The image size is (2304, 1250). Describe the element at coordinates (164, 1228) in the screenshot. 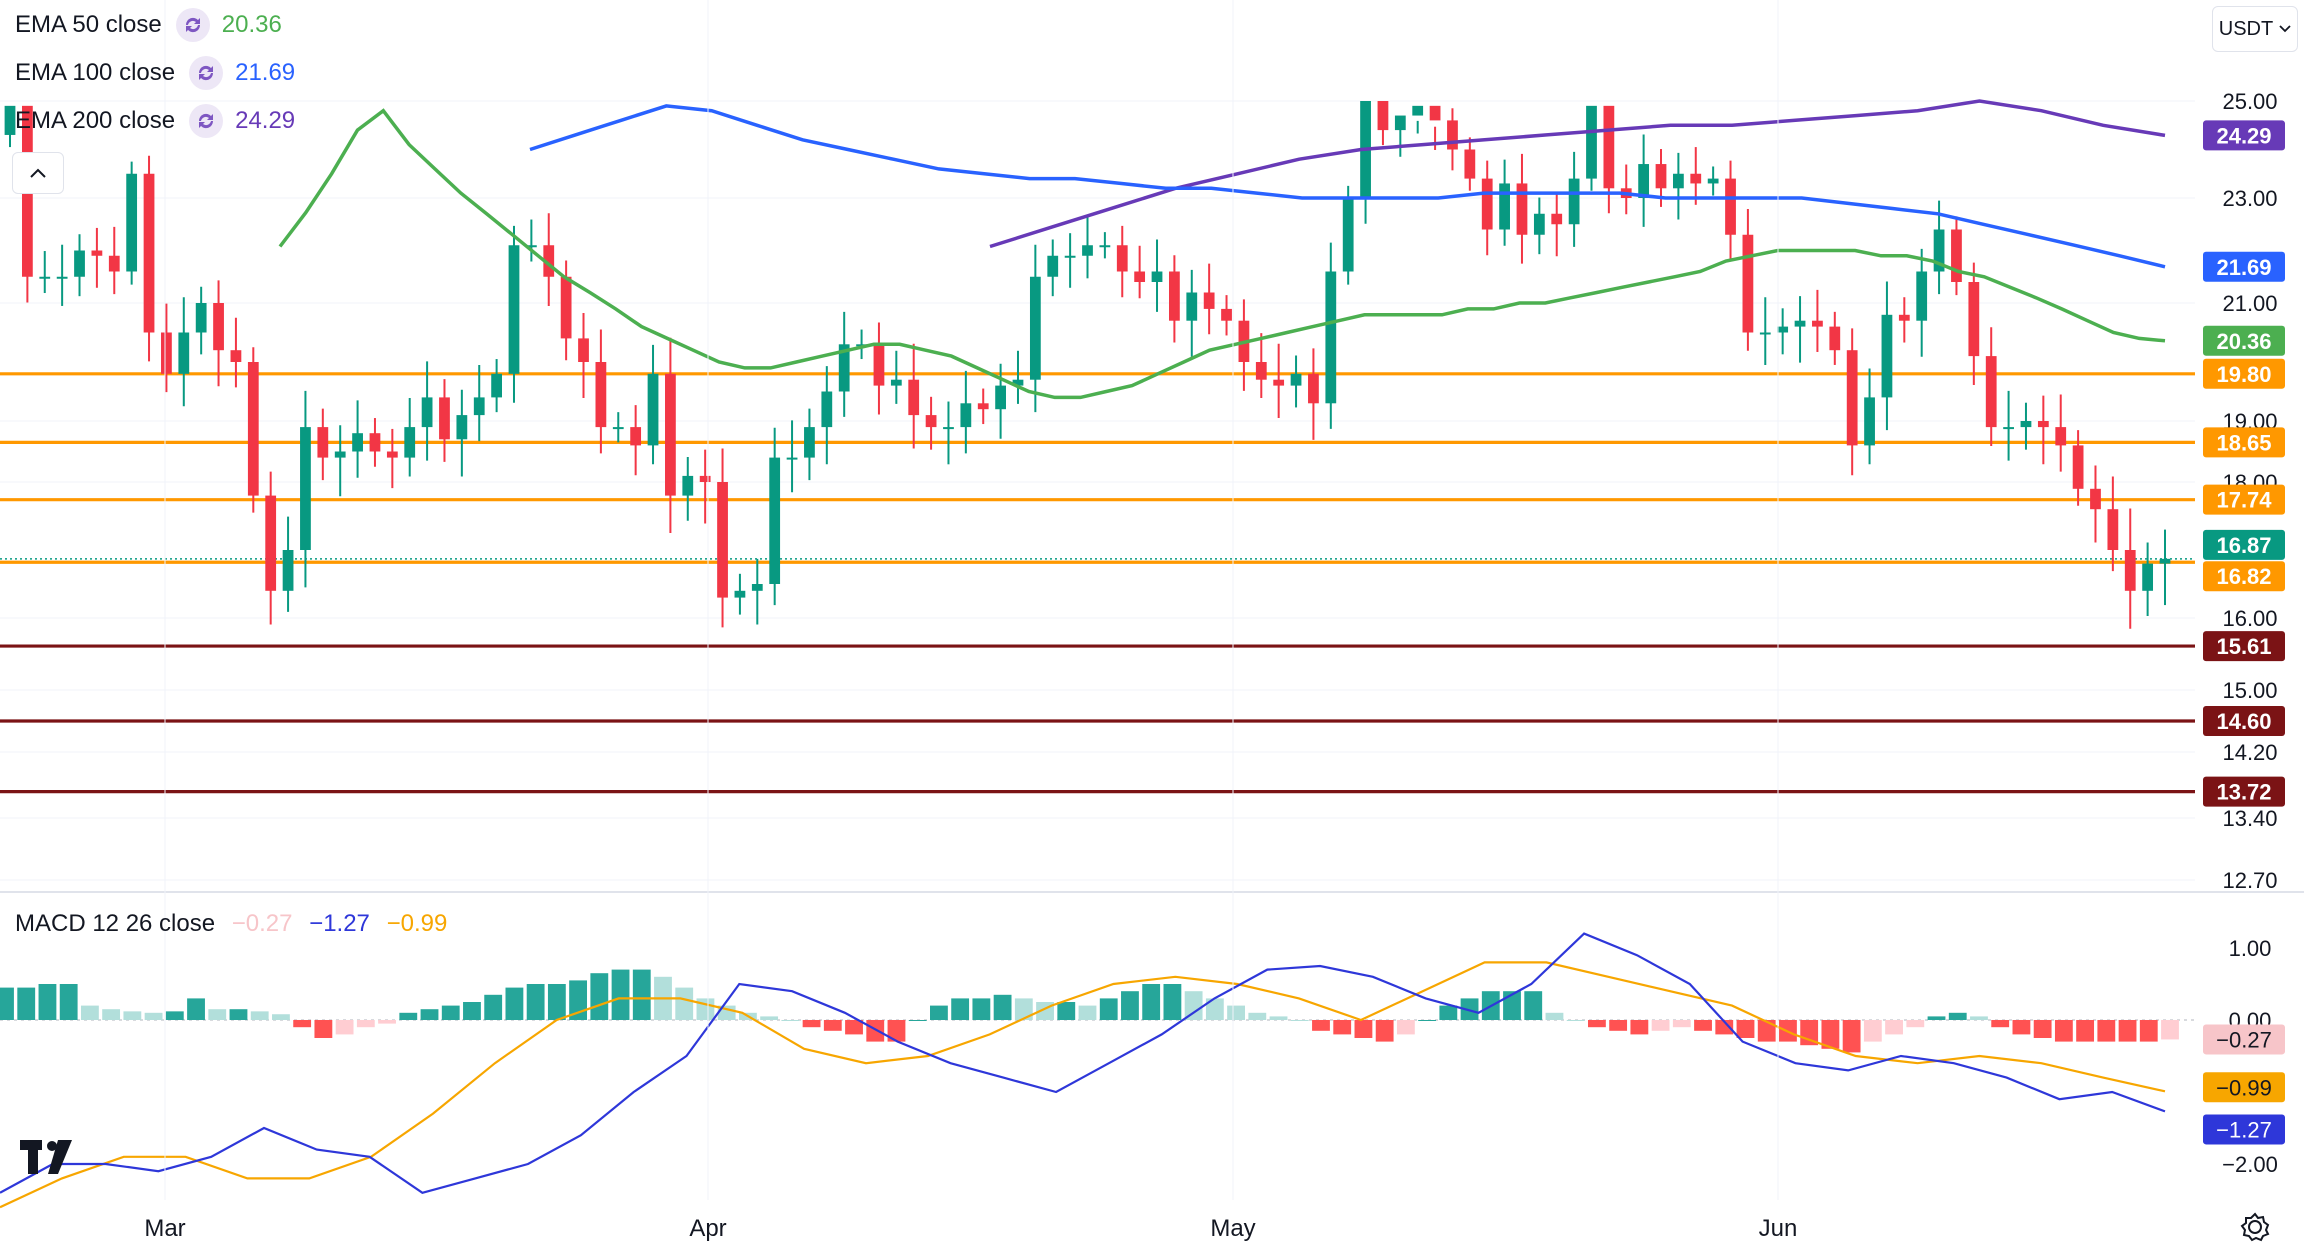

I see `time-axis-label: Mar` at that location.